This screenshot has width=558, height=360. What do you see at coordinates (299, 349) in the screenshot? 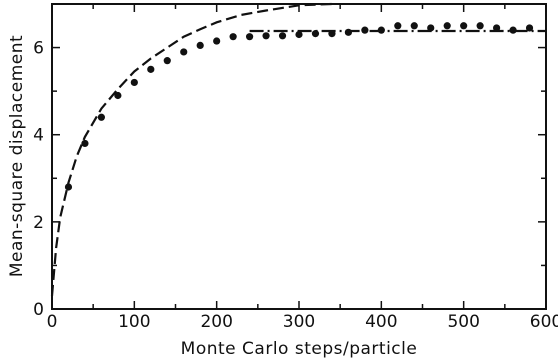
I see `x-axis-title: Monte Carlo steps/particle` at bounding box center [299, 349].